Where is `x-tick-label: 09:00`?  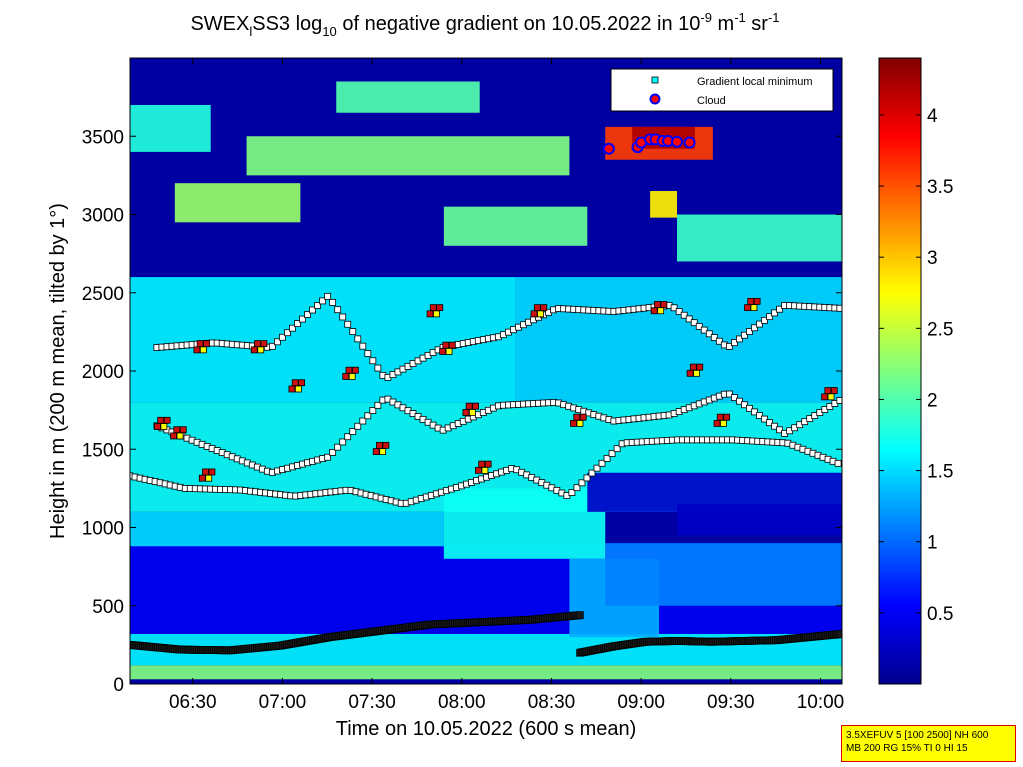
x-tick-label: 09:00 is located at coordinates (641, 702).